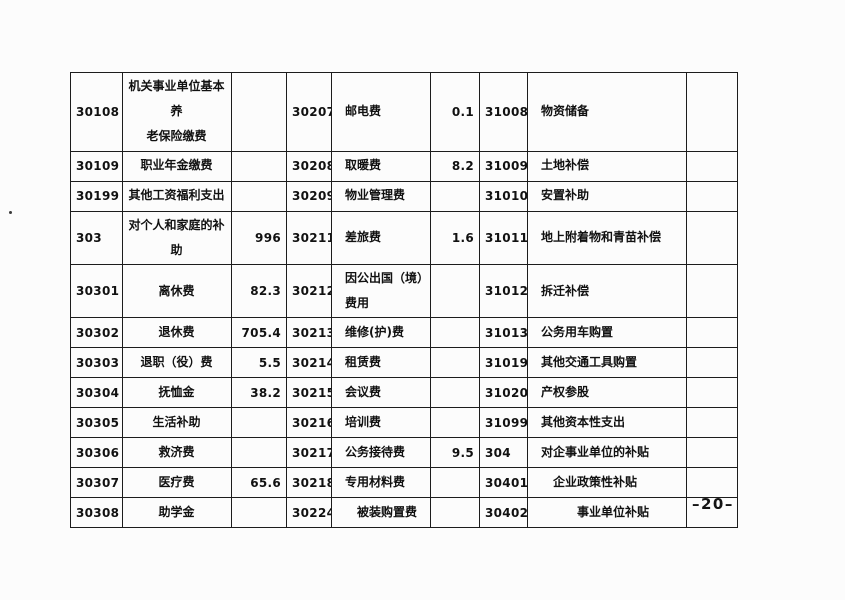 The height and width of the screenshot is (600, 845). I want to click on cell-name: 产权参股, so click(607, 393).